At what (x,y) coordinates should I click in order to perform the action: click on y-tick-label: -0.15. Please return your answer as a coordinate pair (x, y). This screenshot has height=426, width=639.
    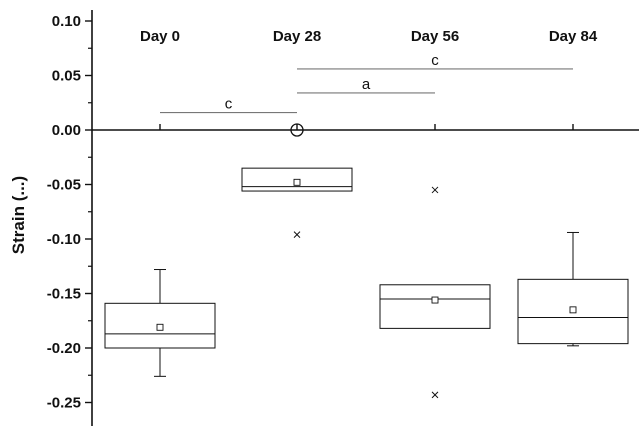
    Looking at the image, I should click on (64, 294).